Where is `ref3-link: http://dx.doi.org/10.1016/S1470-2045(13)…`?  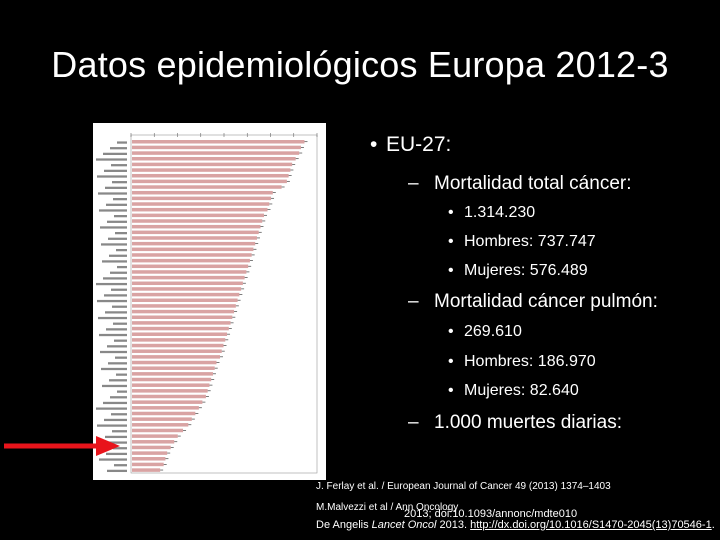 ref3-link: http://dx.doi.org/10.1016/S1470-2045(13)… is located at coordinates (591, 525).